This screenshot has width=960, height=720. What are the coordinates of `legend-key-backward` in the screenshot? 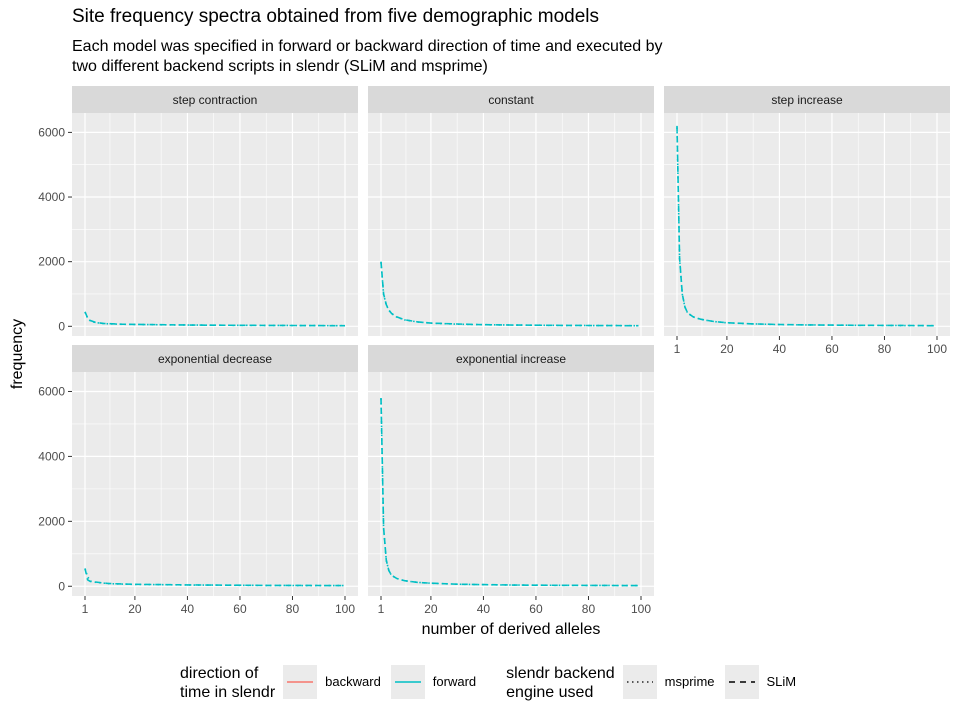 It's located at (300, 682).